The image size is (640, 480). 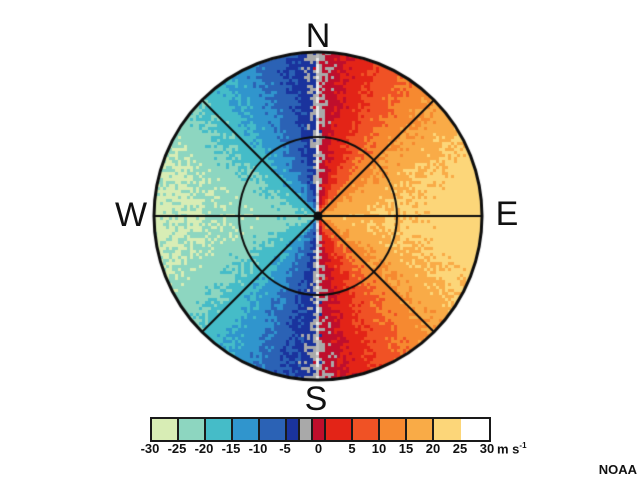 I want to click on colorbar-tick: 0, so click(x=318, y=448).